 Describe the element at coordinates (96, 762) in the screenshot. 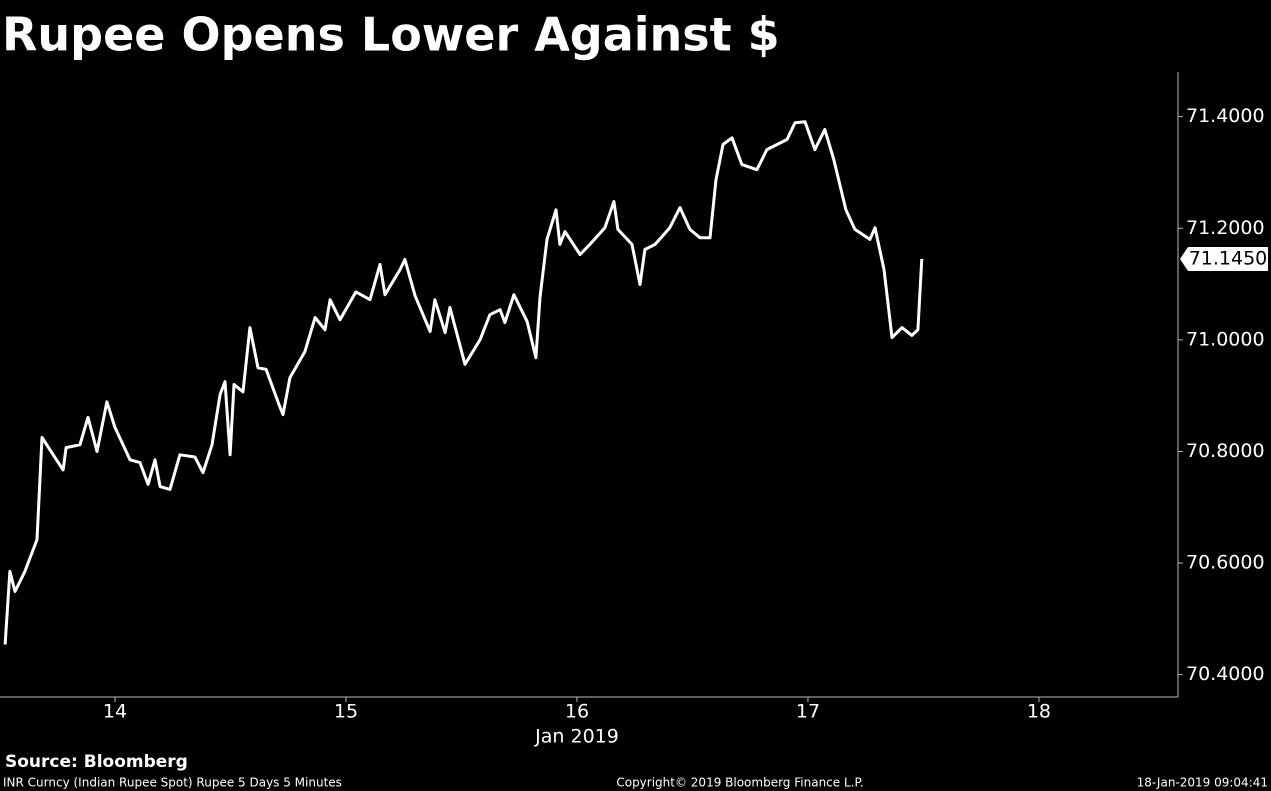

I see `source: Source: Bloomberg` at that location.